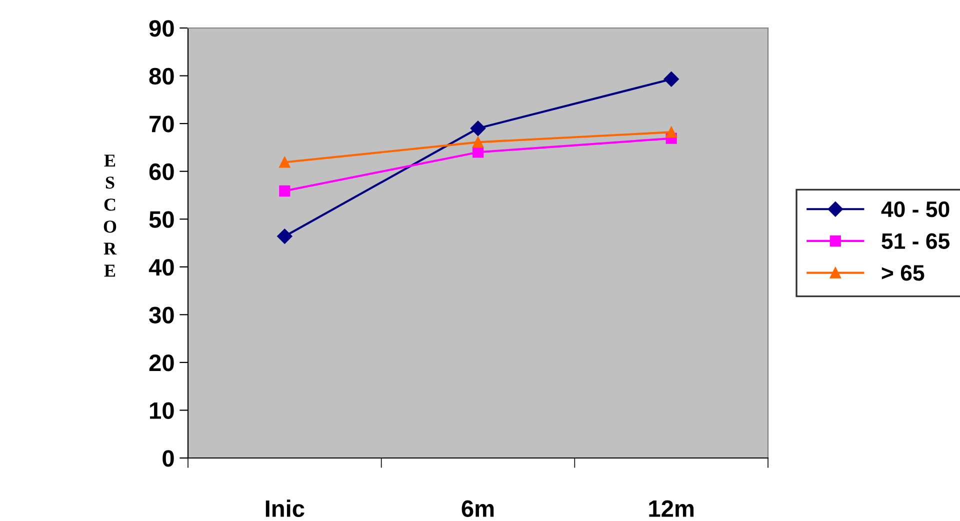  Describe the element at coordinates (671, 508) in the screenshot. I see `x-tick-label: 12m` at that location.